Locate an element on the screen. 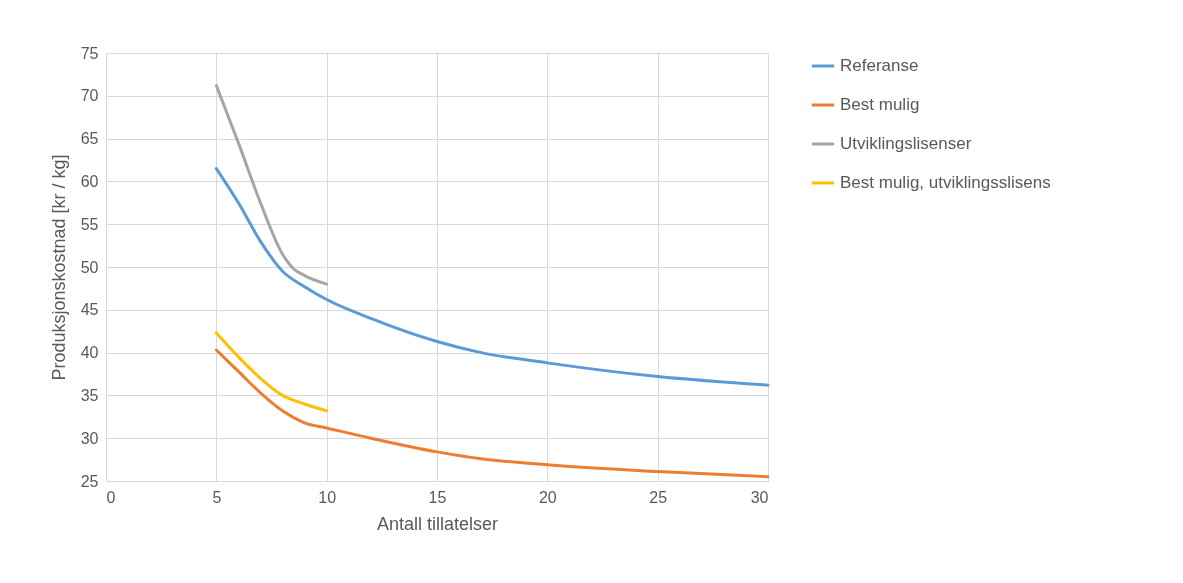 The image size is (1183, 583). y-tick-label: 70 is located at coordinates (89, 96).